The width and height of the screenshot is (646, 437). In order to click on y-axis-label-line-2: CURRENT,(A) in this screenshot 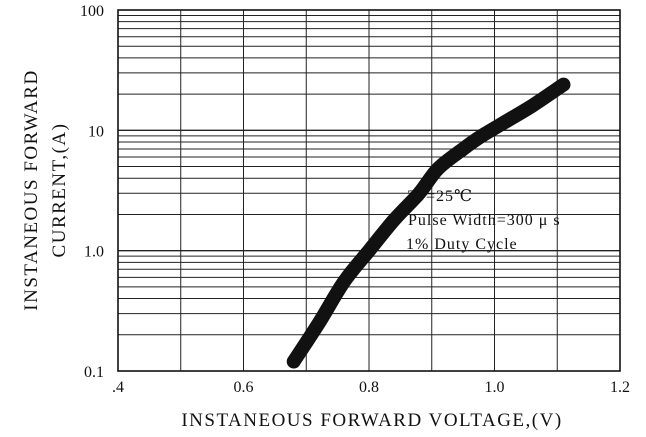, I will do `click(59, 190)`.